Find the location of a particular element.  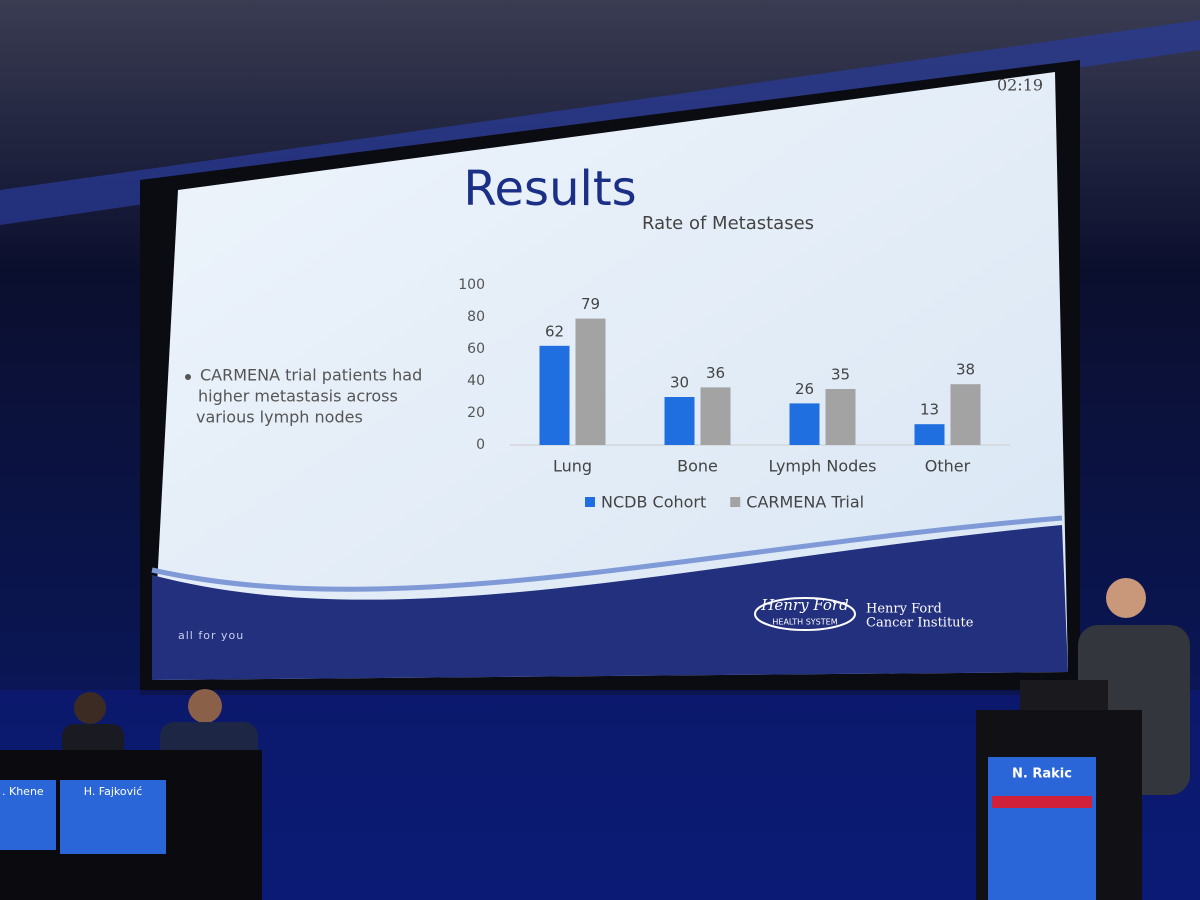

logo-sub: HEALTH SYSTEM is located at coordinates (804, 622).